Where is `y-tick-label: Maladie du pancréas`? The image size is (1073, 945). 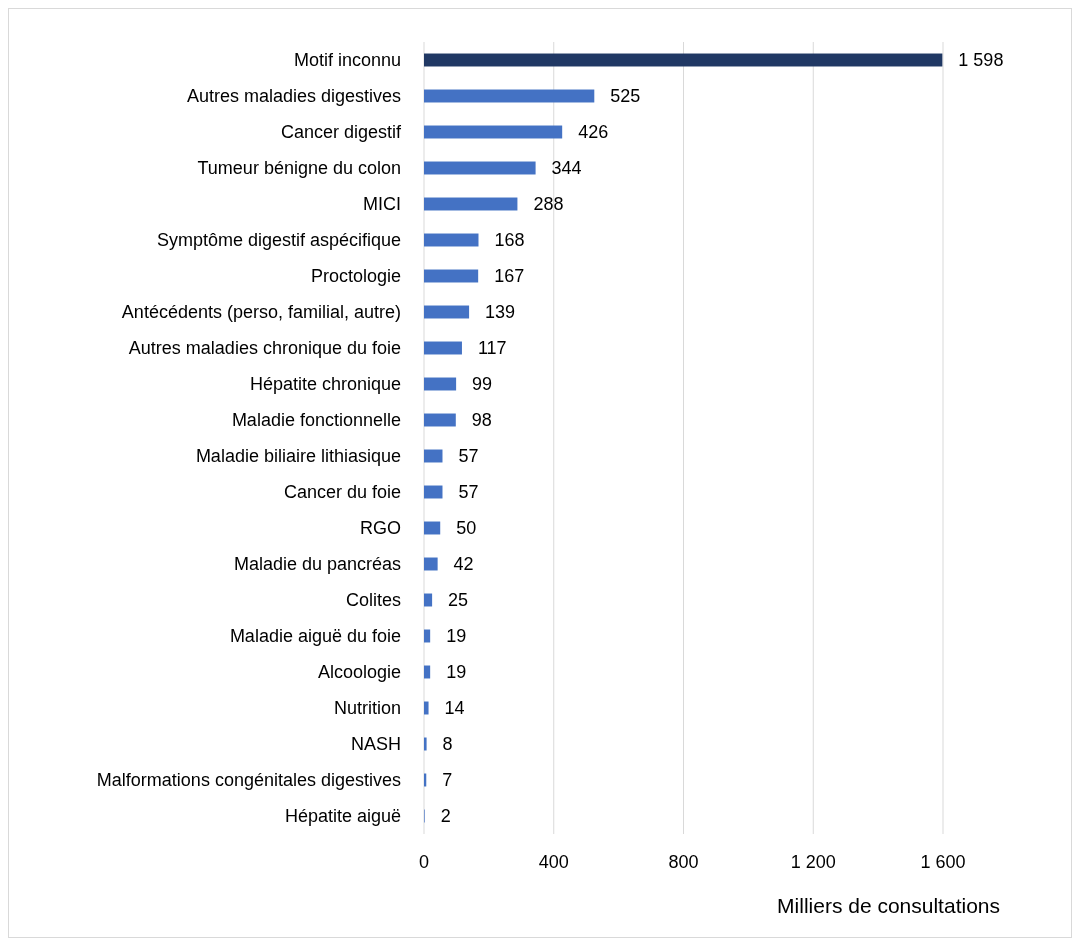 y-tick-label: Maladie du pancréas is located at coordinates (317, 564).